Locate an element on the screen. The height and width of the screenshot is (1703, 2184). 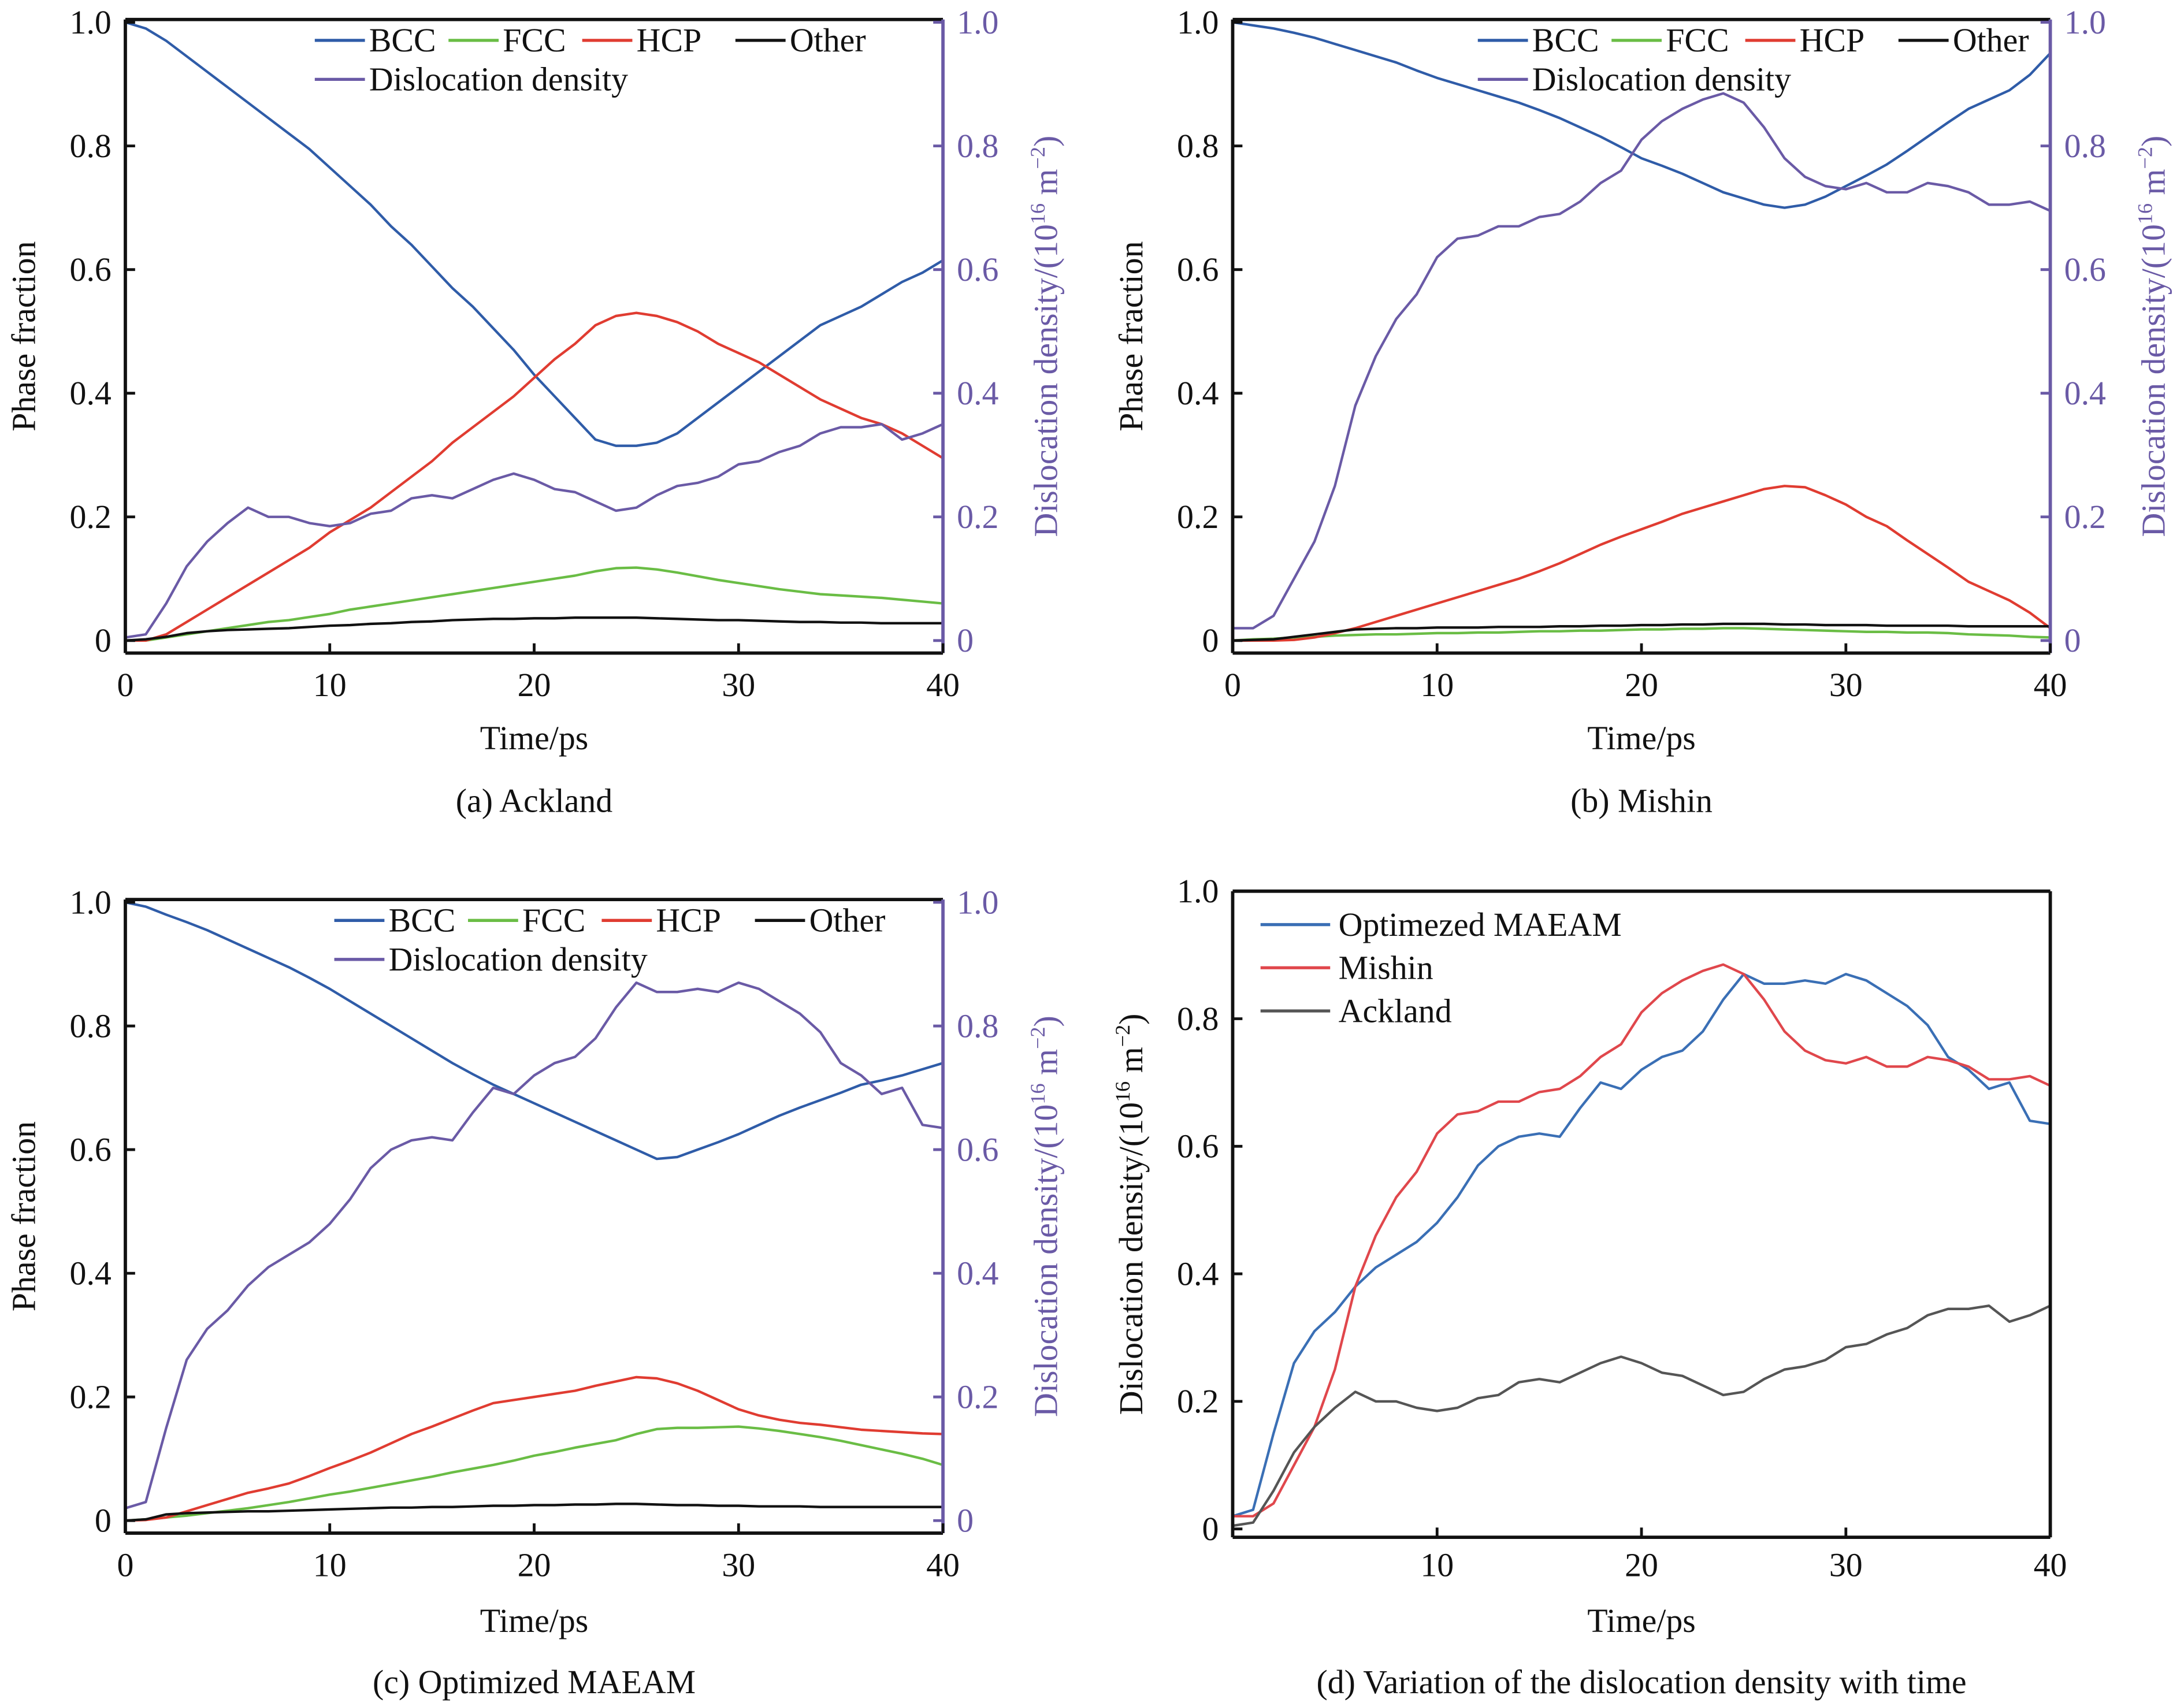
legend-label: Ackland is located at coordinates (1395, 1011).